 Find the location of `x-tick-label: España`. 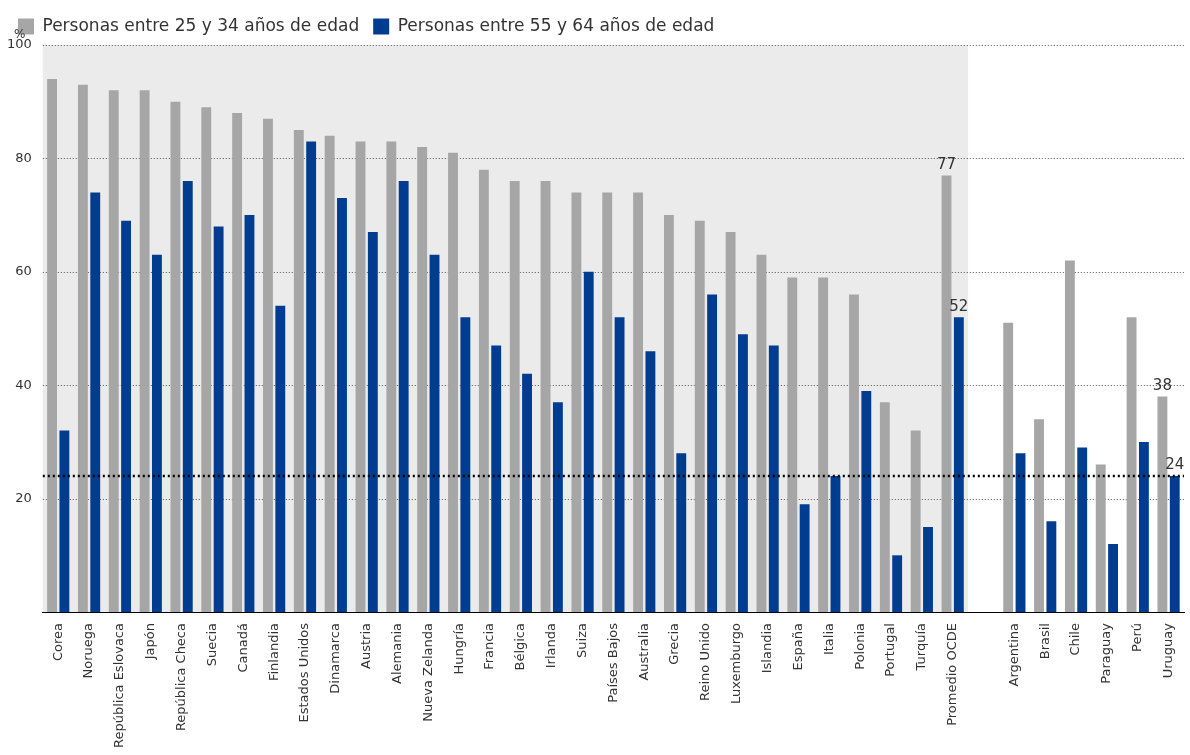

x-tick-label: España is located at coordinates (797, 647).